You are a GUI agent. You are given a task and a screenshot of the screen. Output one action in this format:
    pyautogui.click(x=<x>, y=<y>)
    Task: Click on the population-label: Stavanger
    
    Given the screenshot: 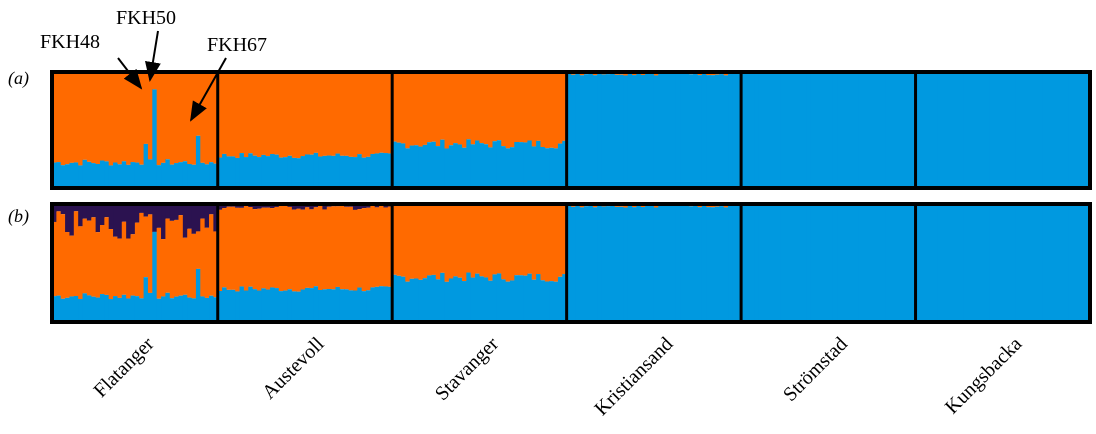 What is the action you would take?
    pyautogui.click(x=467, y=369)
    